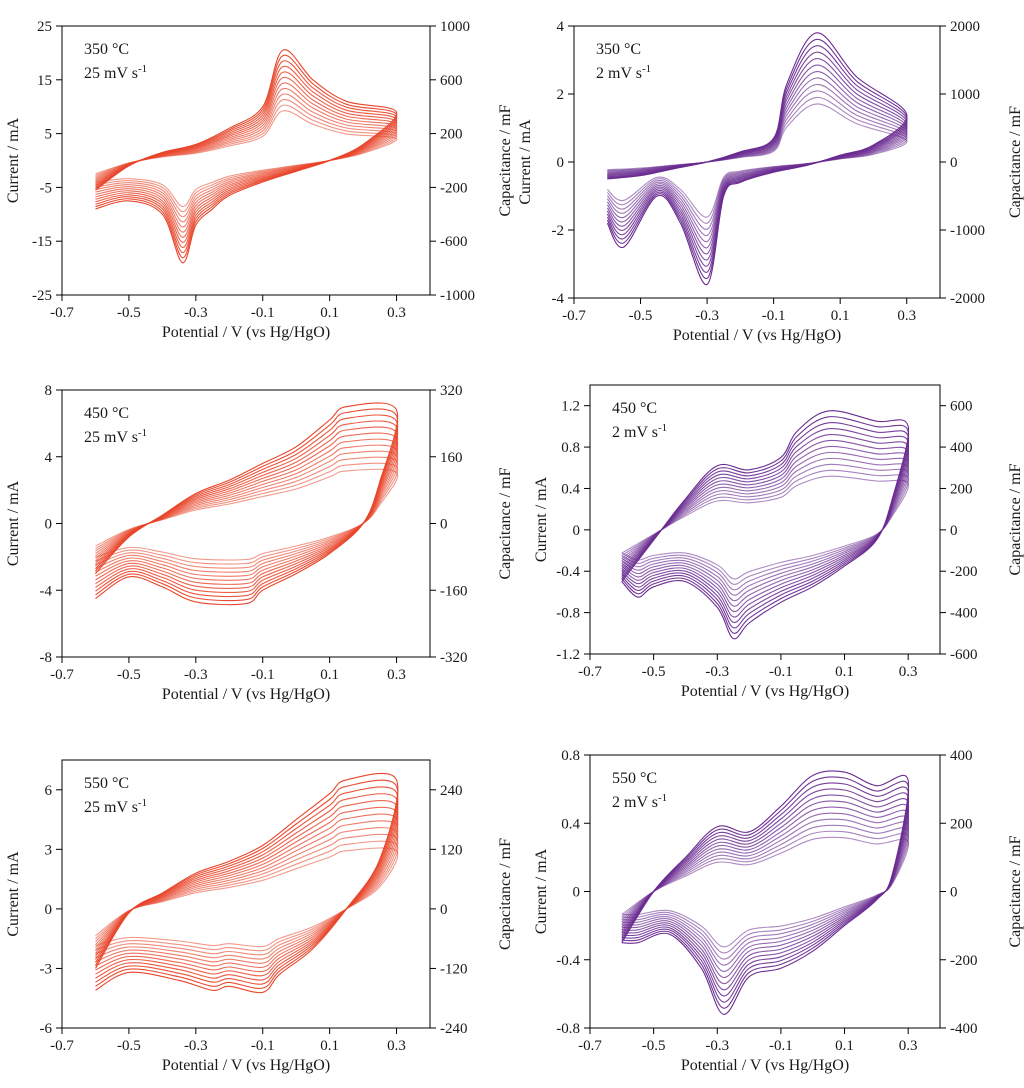 The width and height of the screenshot is (1024, 1088). What do you see at coordinates (568, 655) in the screenshot?
I see `y-tick-label: -1.2` at bounding box center [568, 655].